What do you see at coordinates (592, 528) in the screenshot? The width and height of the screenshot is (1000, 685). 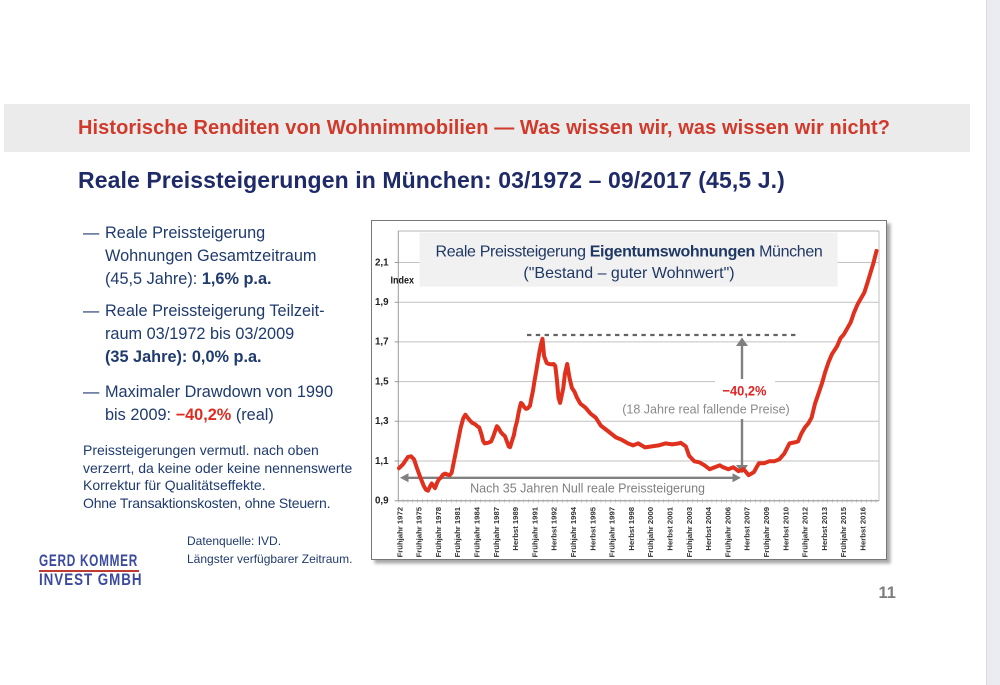 I see `svg-text: Herbst 1995` at bounding box center [592, 528].